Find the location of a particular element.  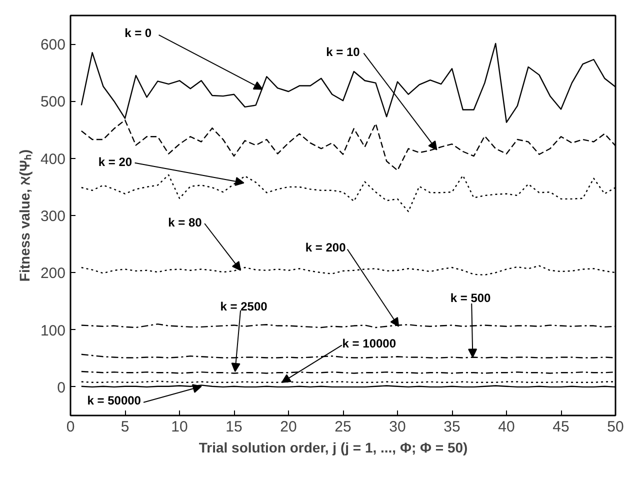

x-tick-label: 20 is located at coordinates (288, 427).